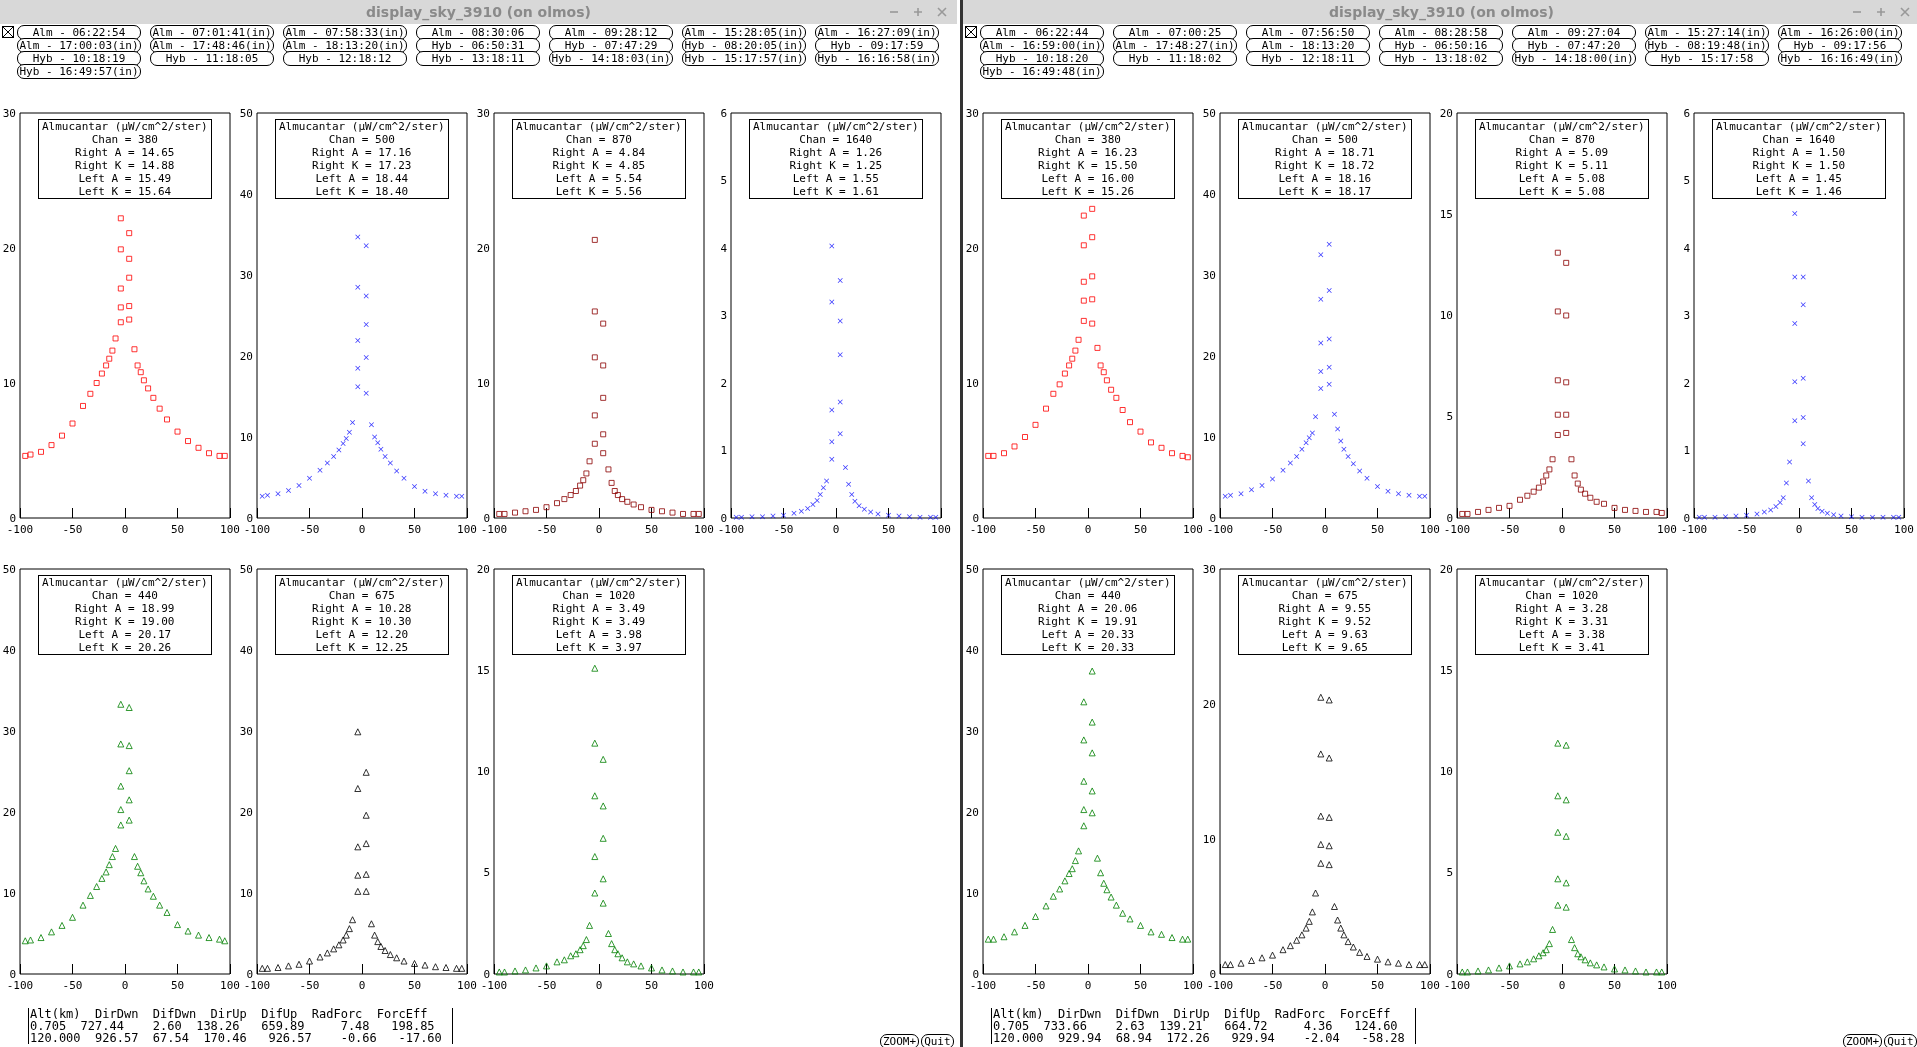  I want to click on annotation: Left K = 15.64, so click(125, 191).